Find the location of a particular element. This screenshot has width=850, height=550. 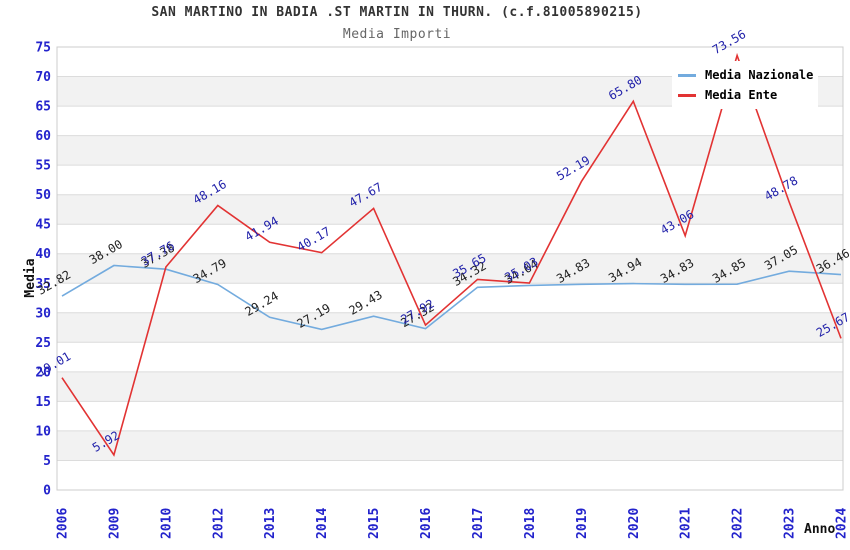

x-tick-label: 2015 is located at coordinates (374, 523).